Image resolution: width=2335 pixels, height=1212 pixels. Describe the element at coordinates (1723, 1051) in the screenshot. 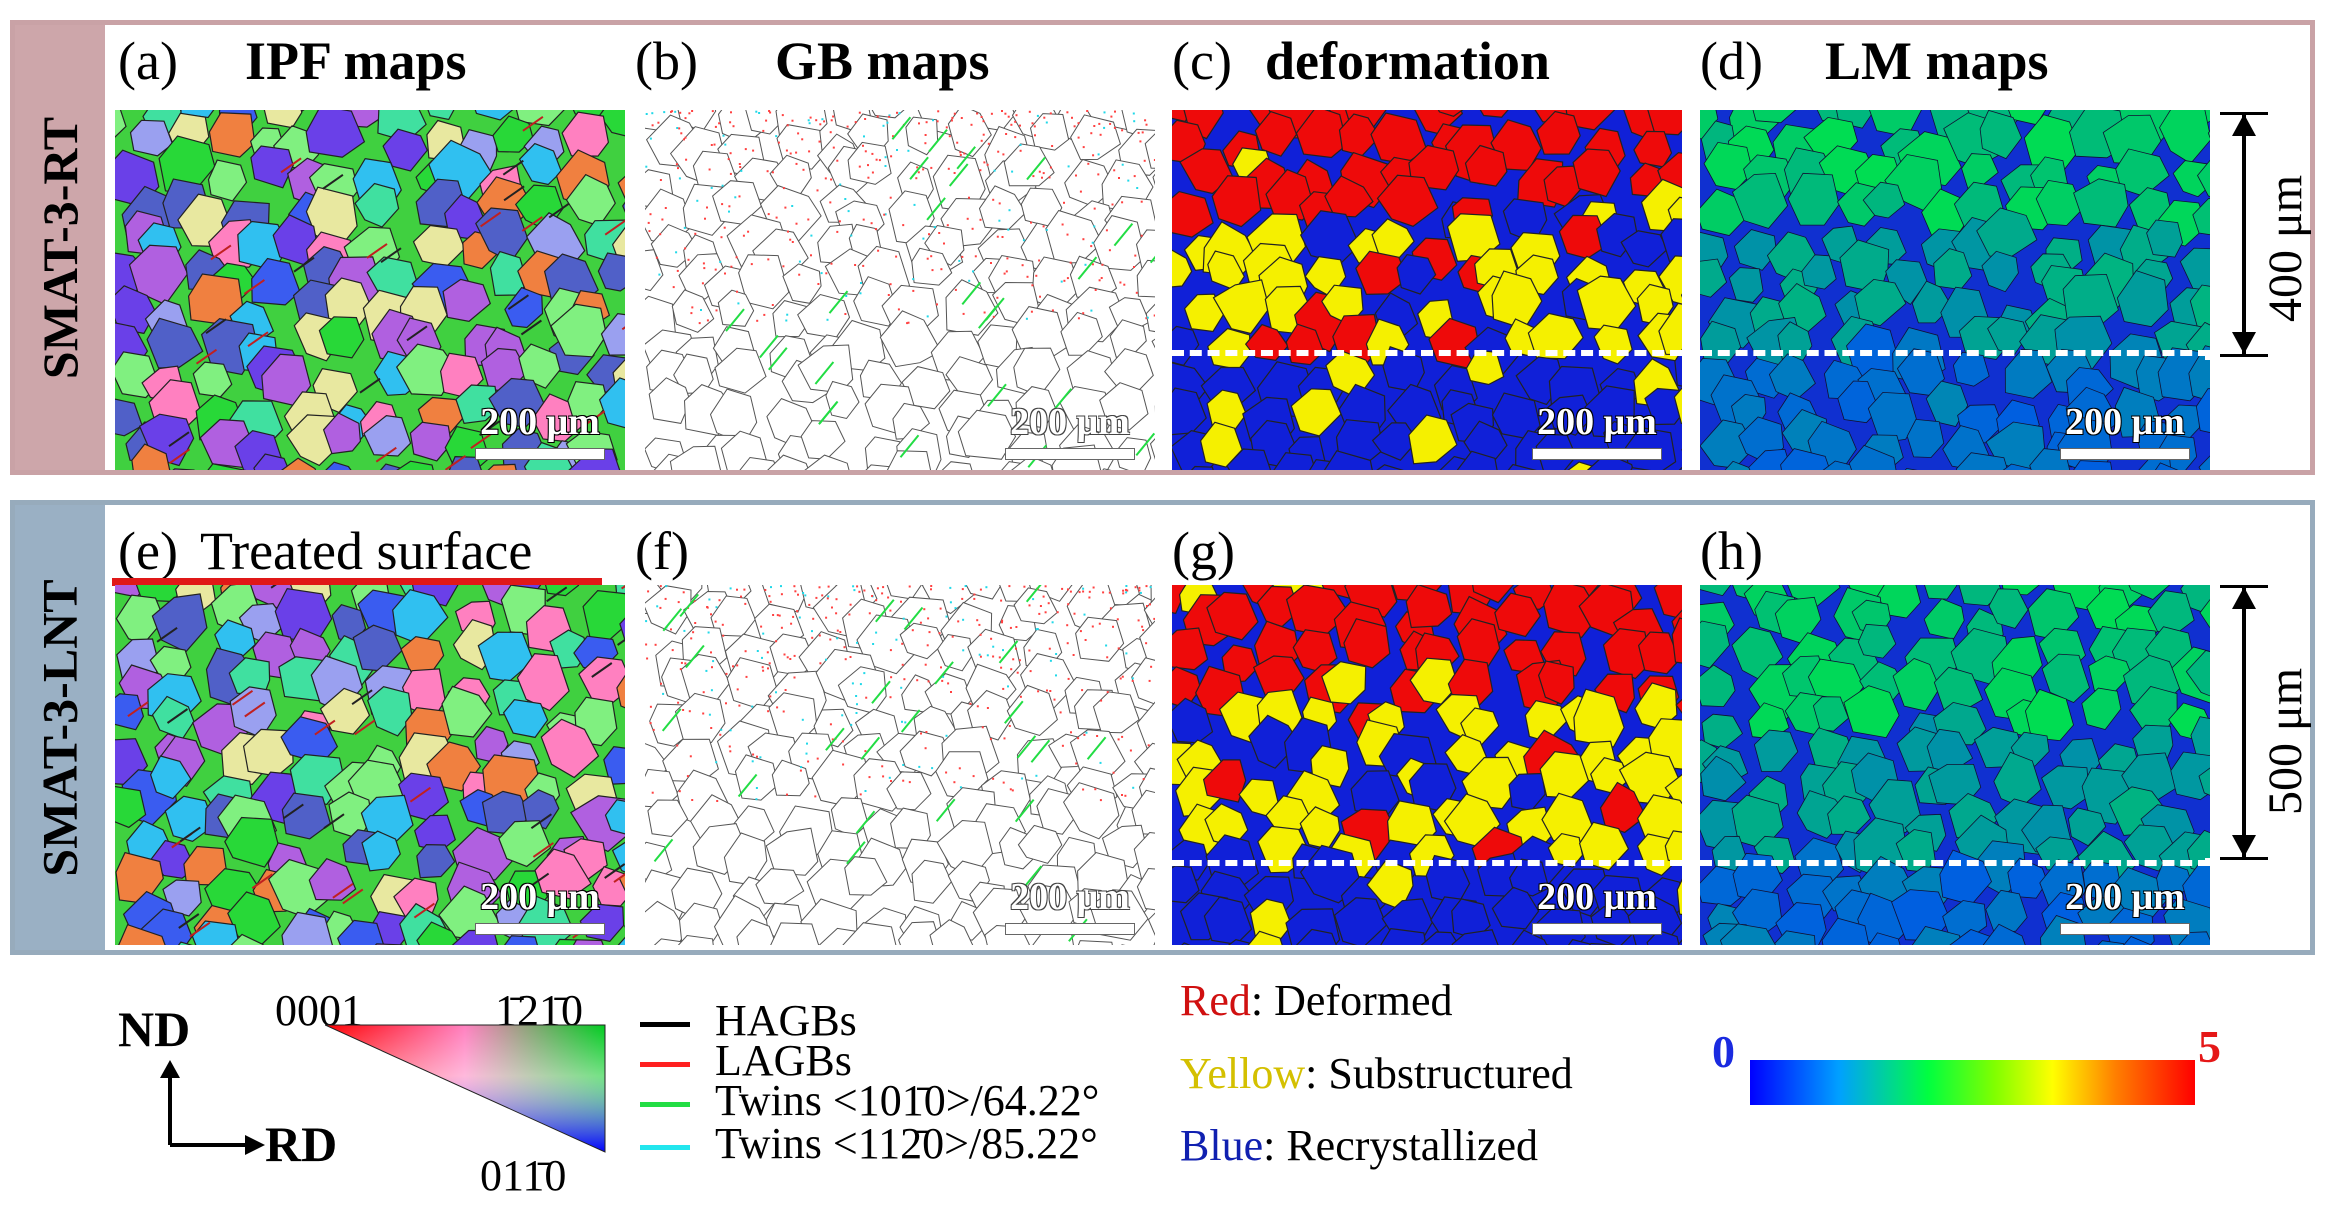

I see `colorbar-min-label: 0` at that location.